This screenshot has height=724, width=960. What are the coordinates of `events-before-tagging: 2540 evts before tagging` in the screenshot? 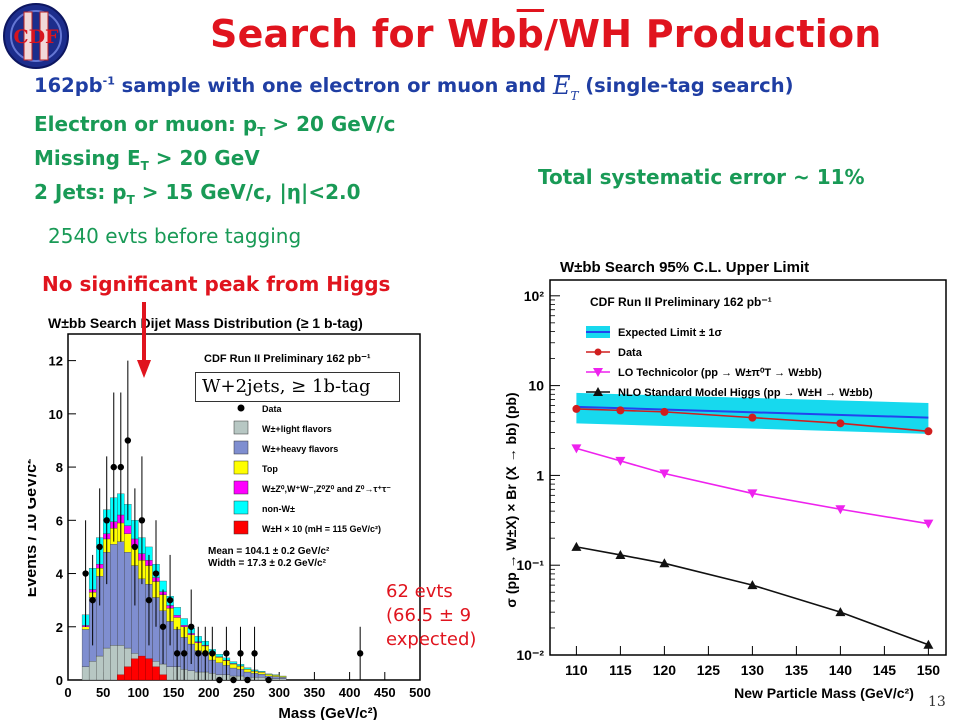 It's located at (174, 236).